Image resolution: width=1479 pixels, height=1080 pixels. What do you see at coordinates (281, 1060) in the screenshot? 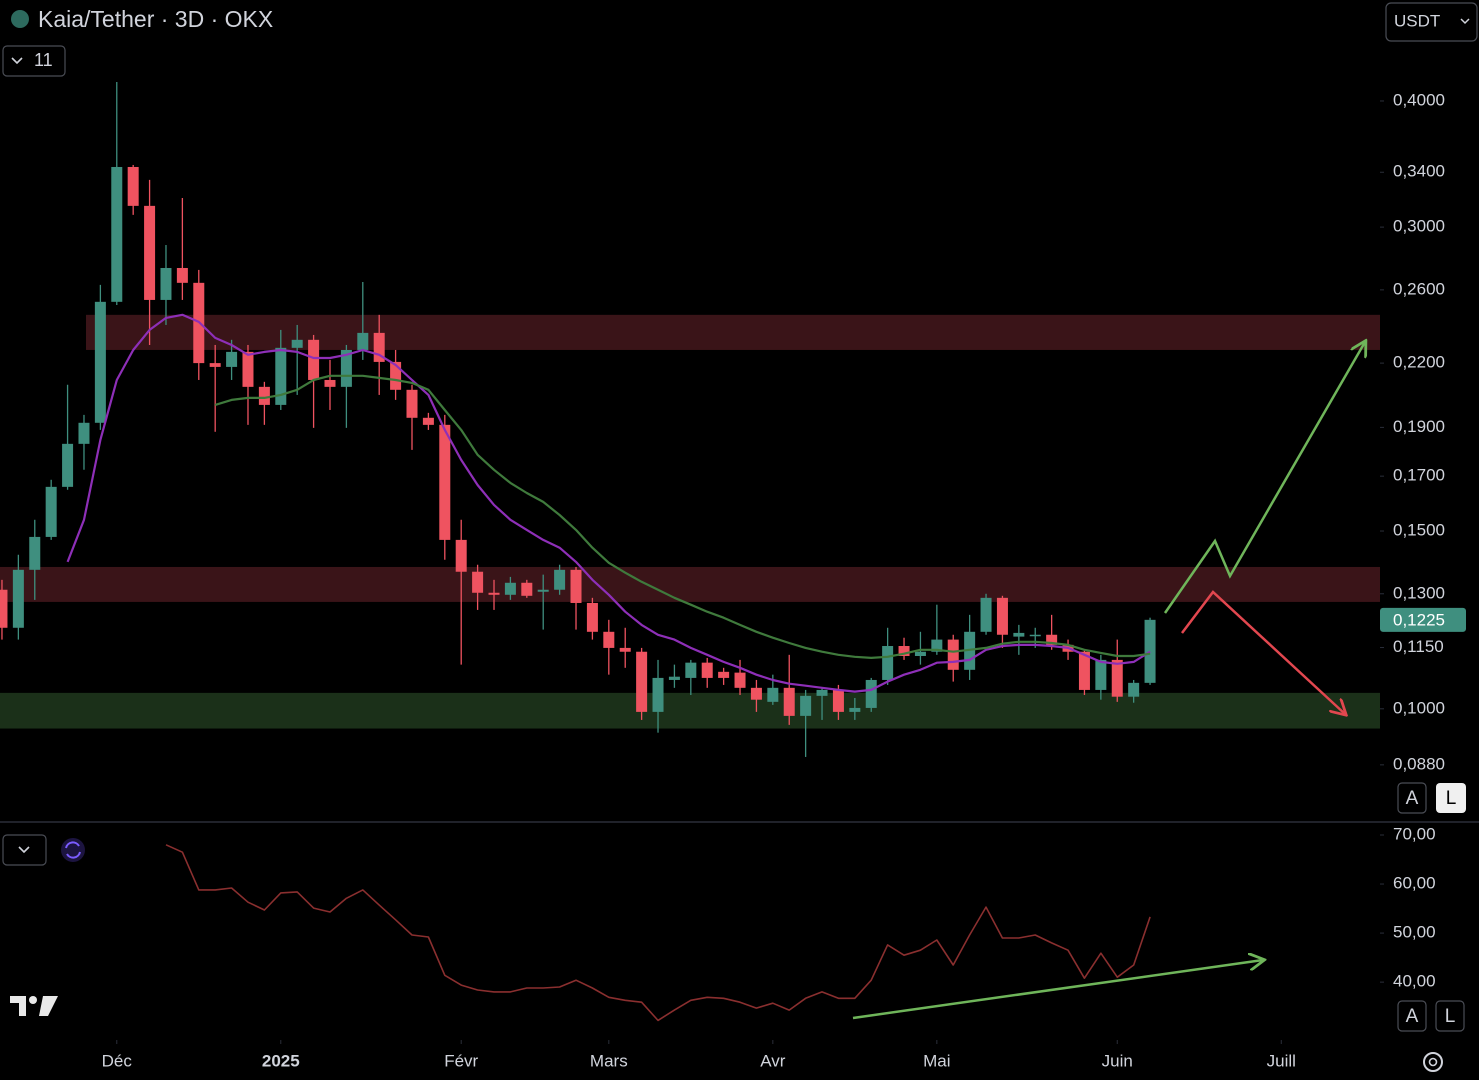
I see `x-tick-label: 2025` at bounding box center [281, 1060].